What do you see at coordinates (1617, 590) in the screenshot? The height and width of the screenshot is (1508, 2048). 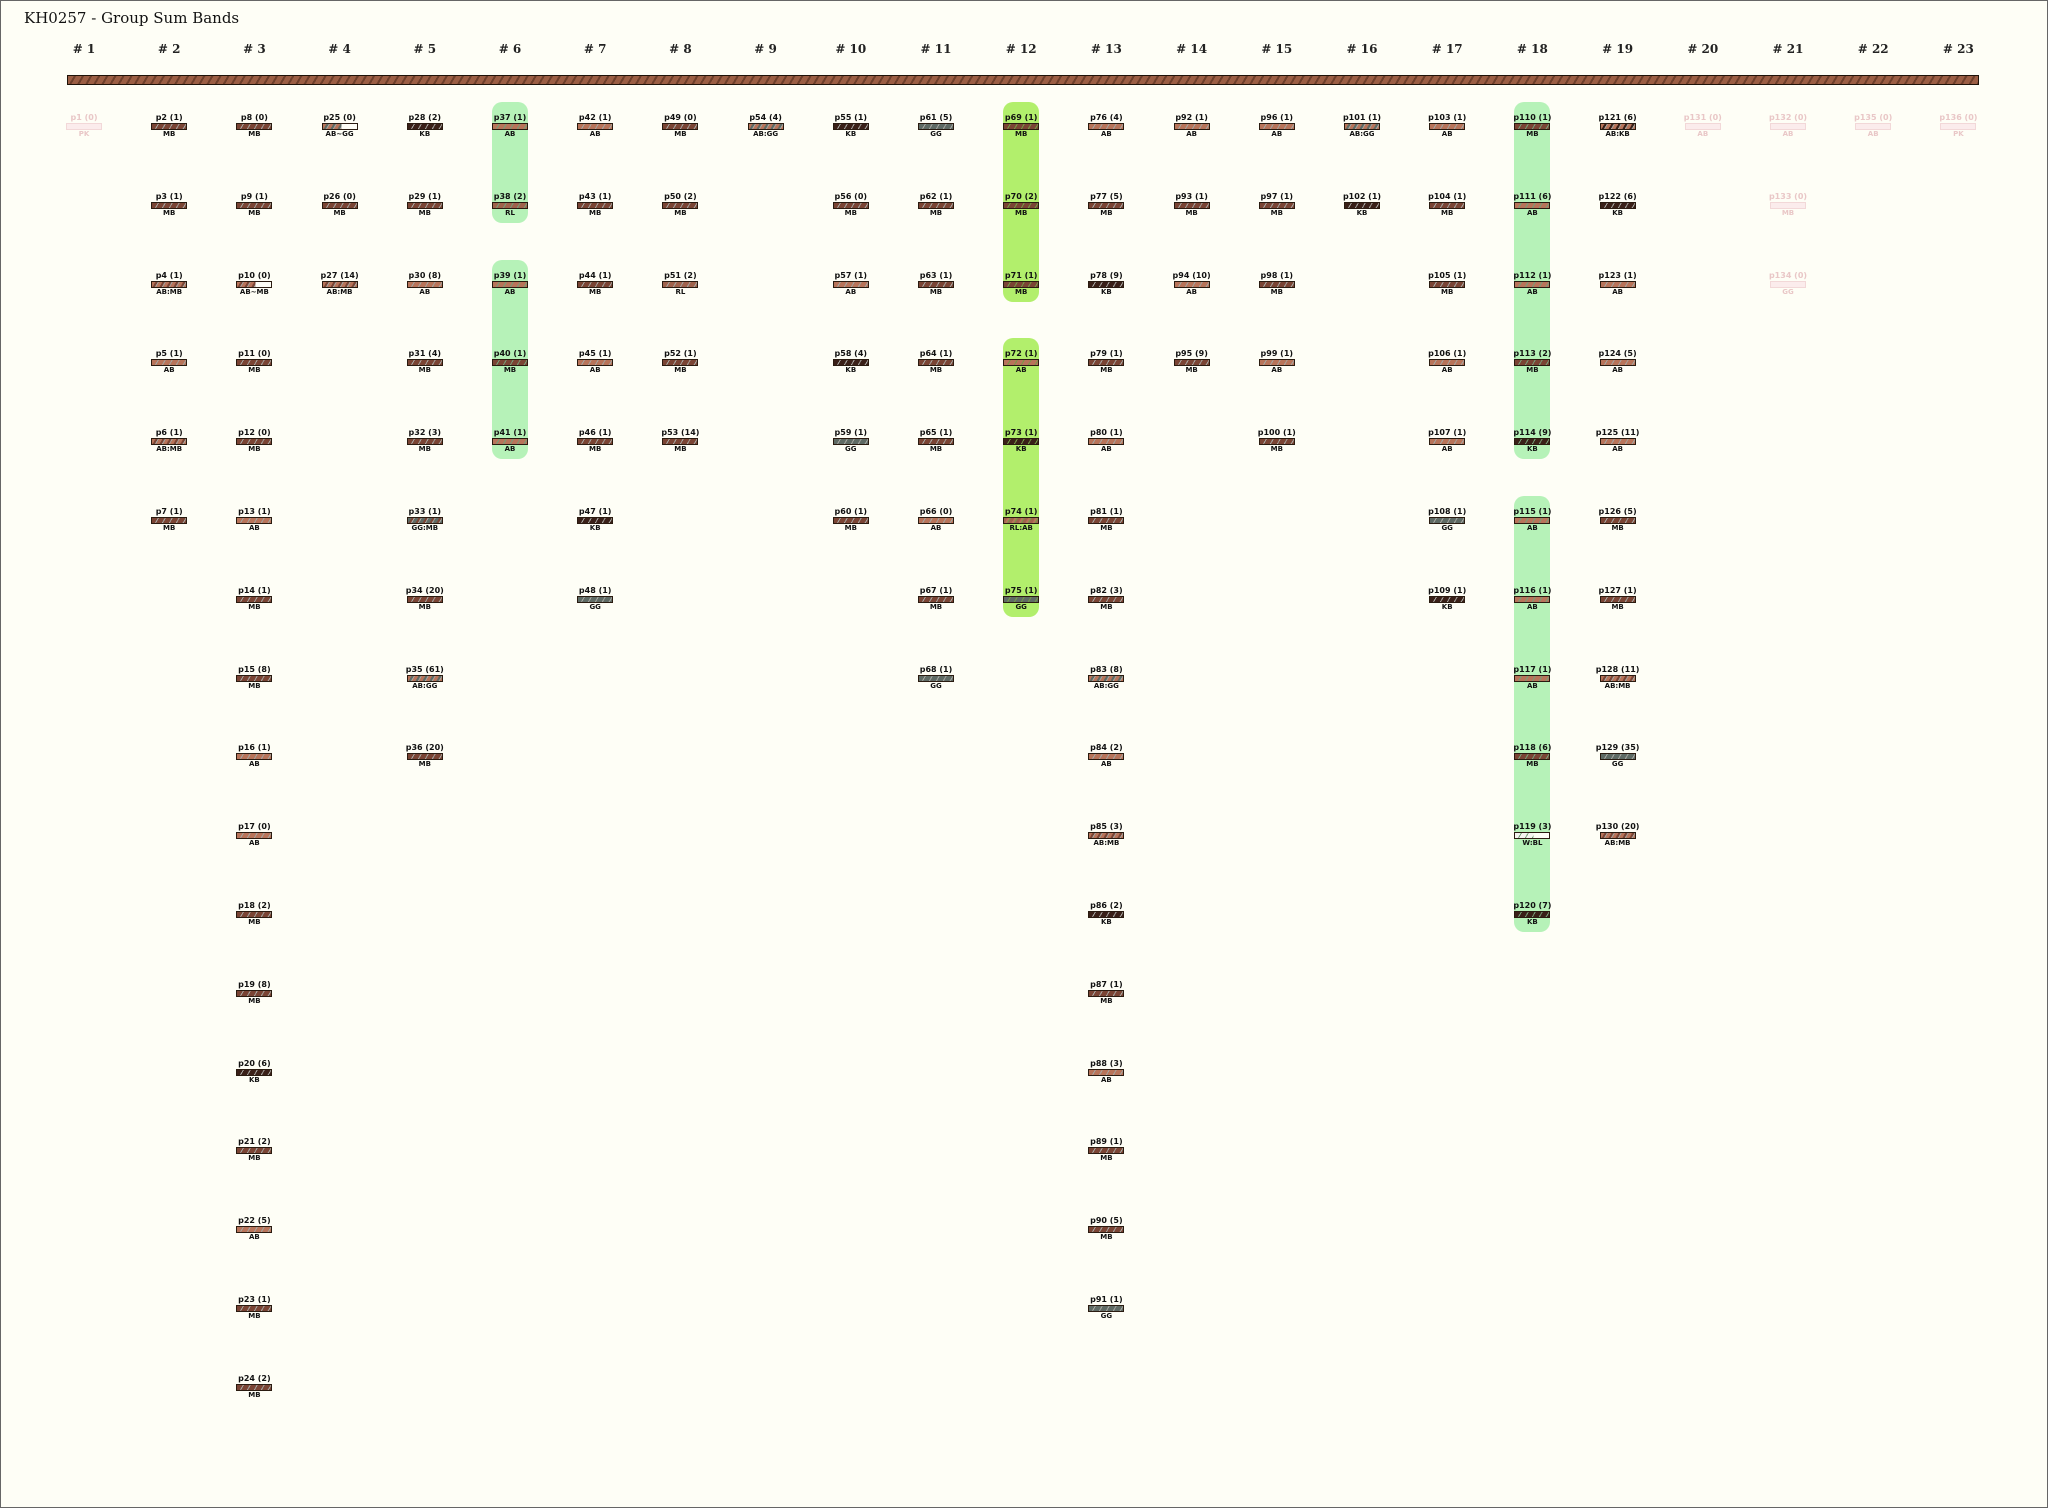 I see `band-label: p127 (1)` at bounding box center [1617, 590].